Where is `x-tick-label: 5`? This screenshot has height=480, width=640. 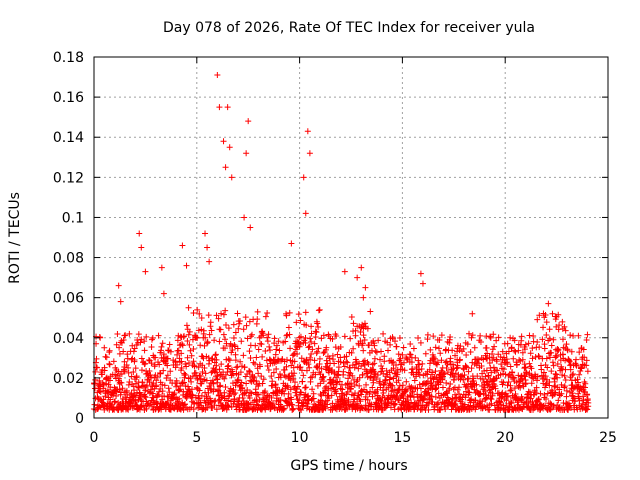 x-tick-label: 5 is located at coordinates (196, 438).